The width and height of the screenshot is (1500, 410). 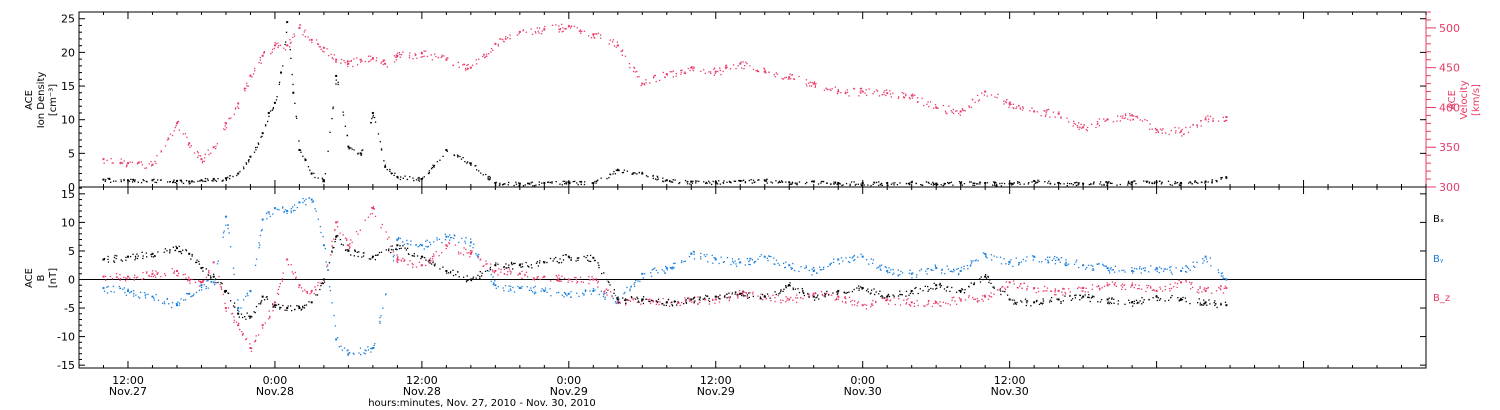 What do you see at coordinates (960, 290) in the screenshot?
I see `bx-series-point` at bounding box center [960, 290].